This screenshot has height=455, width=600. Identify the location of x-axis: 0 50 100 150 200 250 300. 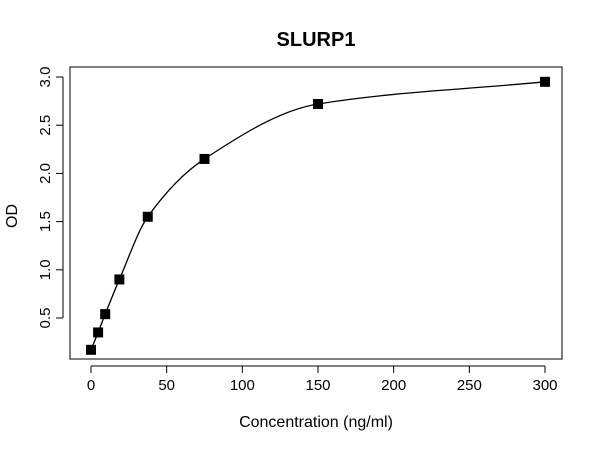
(322, 379).